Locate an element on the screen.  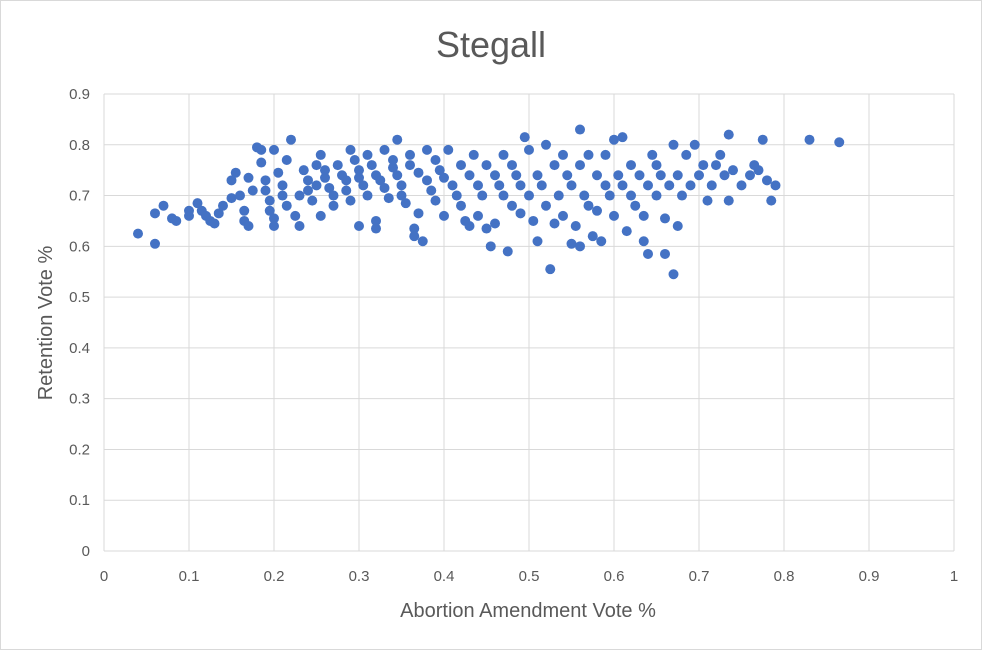
y-tick-label: 0.3 is located at coordinates (79, 399).